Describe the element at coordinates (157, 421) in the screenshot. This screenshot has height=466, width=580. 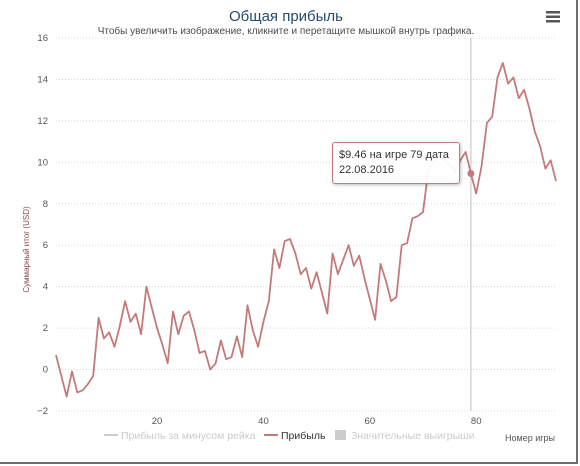
I see `x-tick-label: 20` at that location.